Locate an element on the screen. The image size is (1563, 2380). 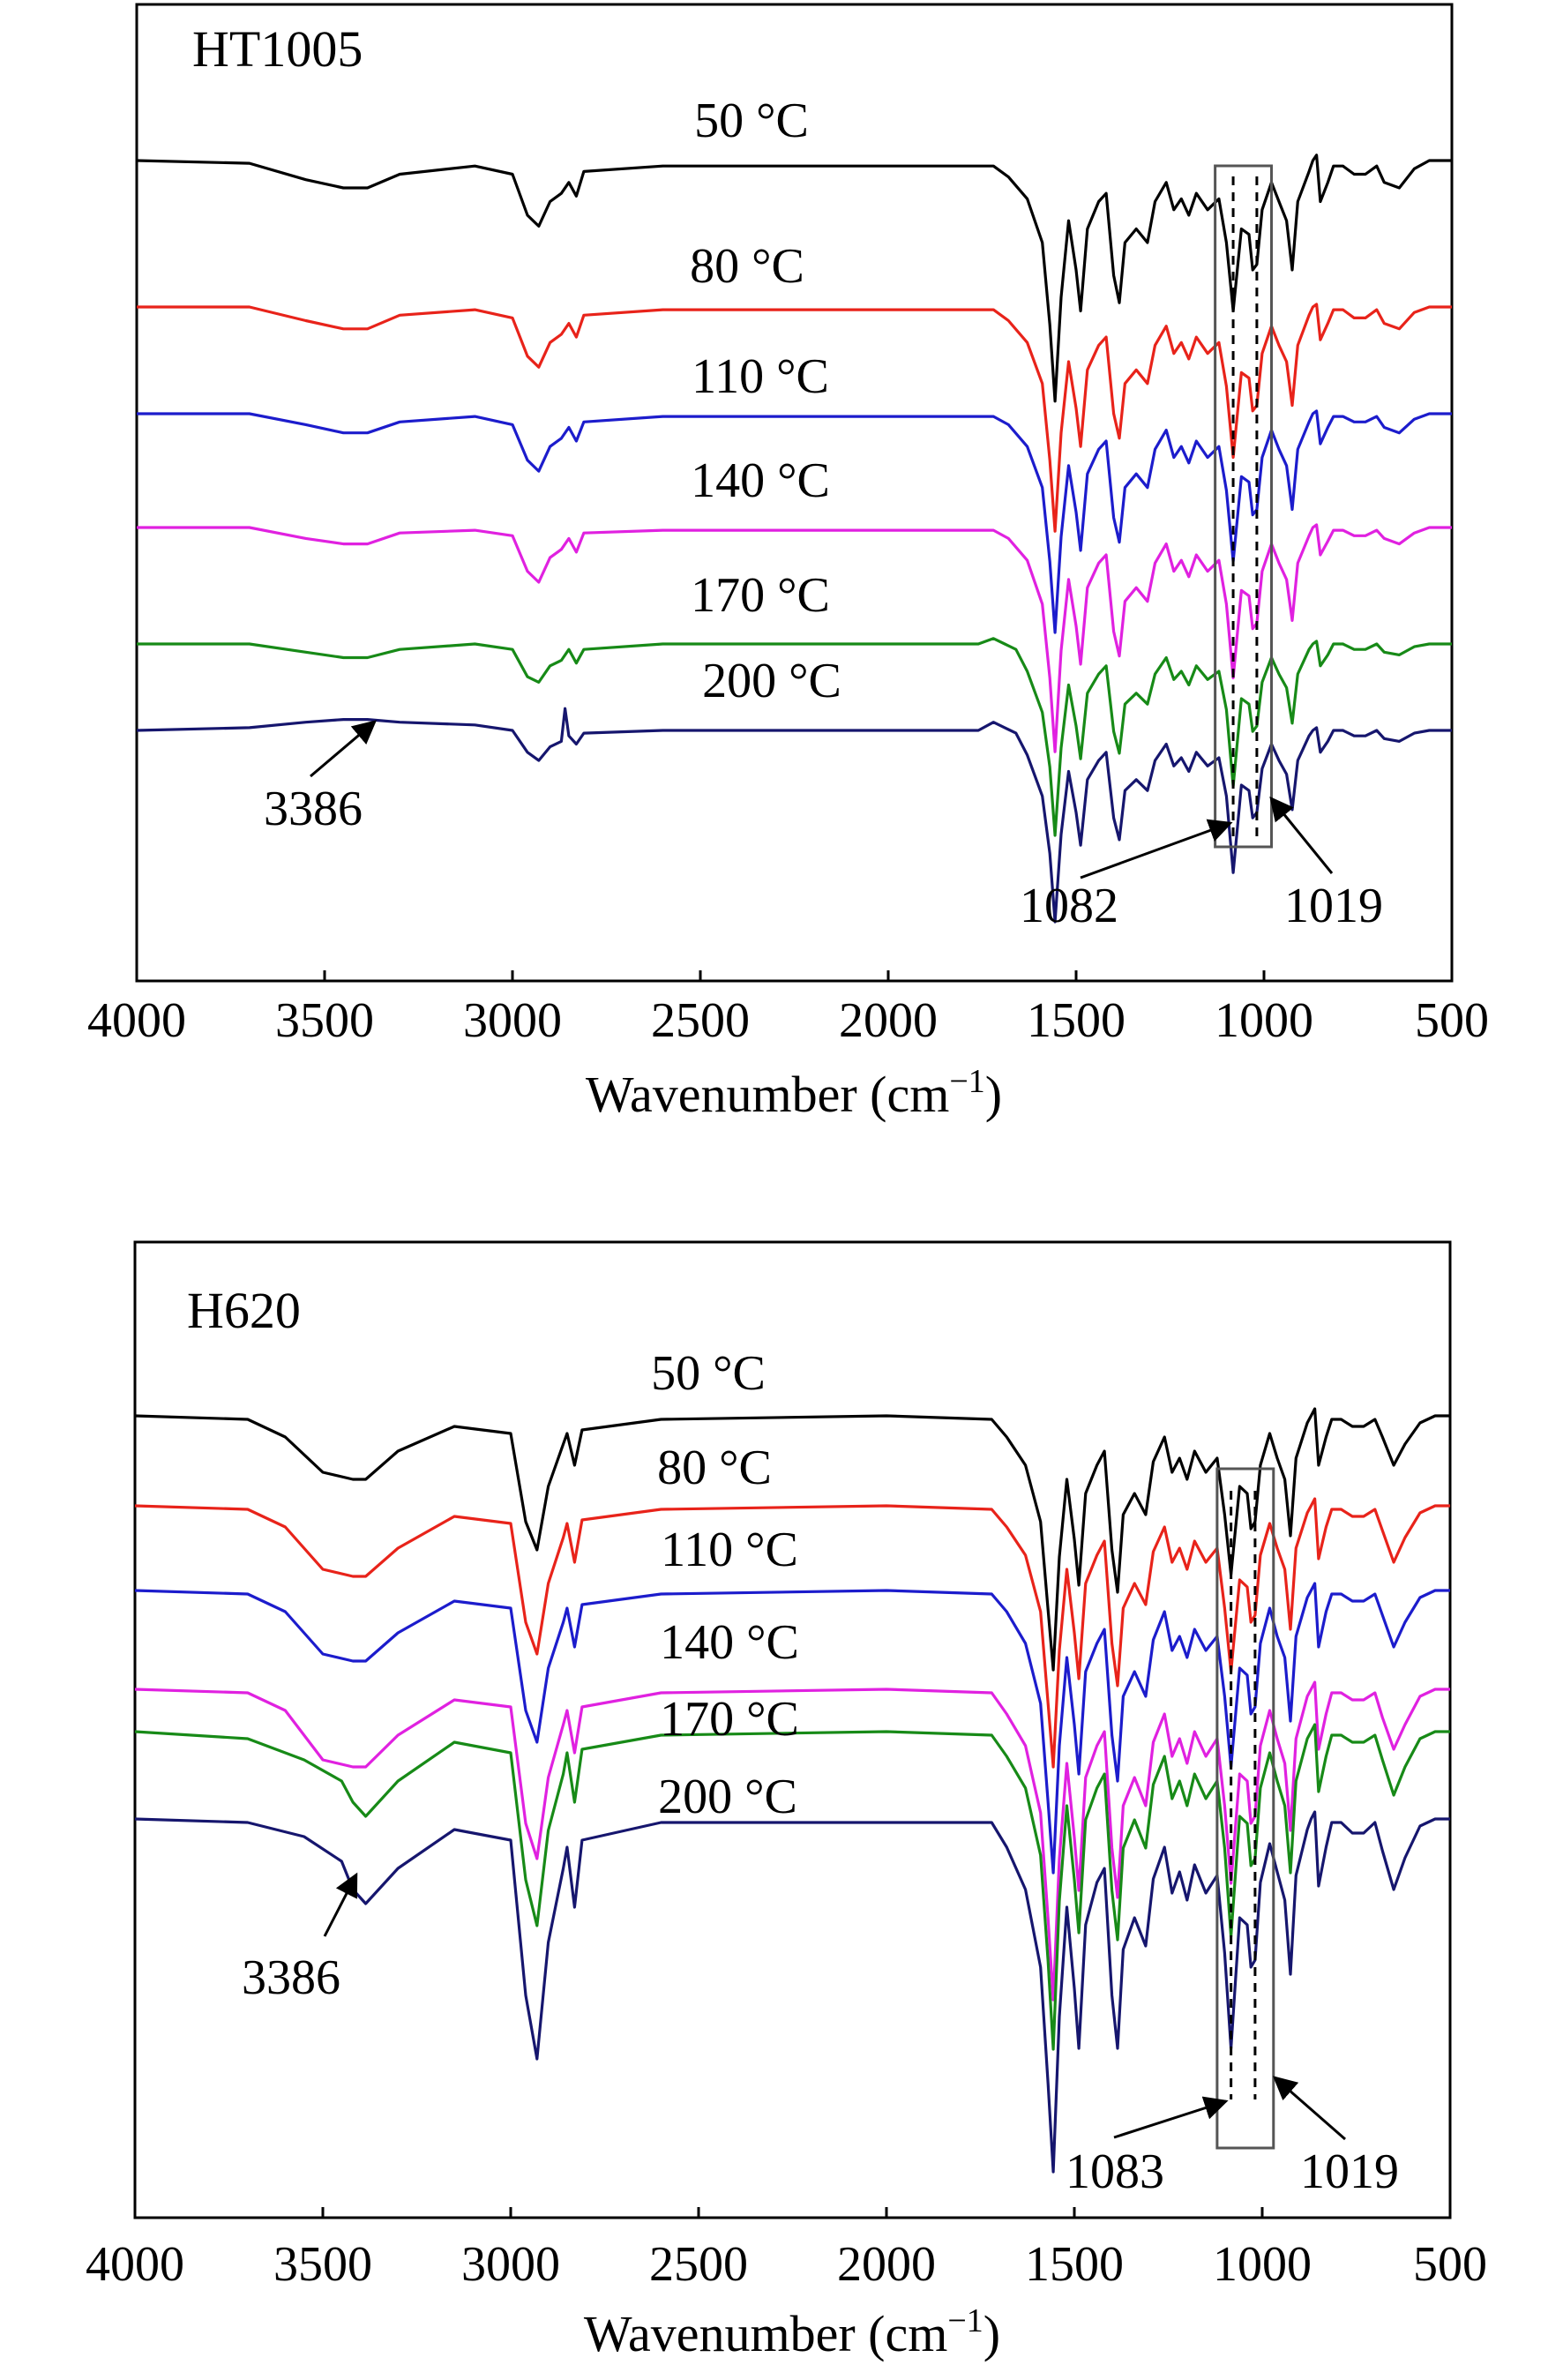
annotation-label: 1082 is located at coordinates (1069, 906).